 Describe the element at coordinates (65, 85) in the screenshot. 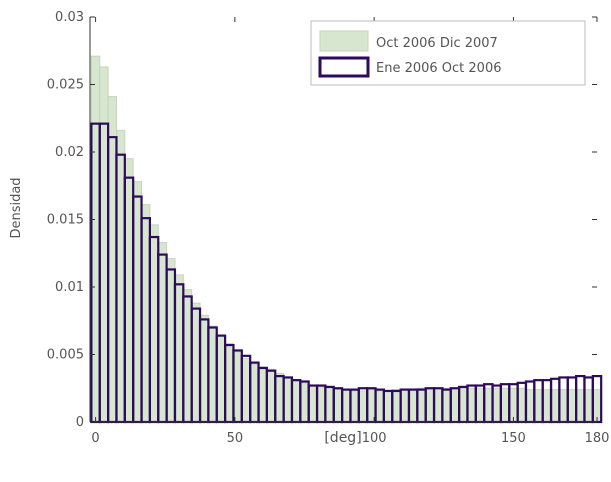

I see `y-tick-label-5: 0.025` at that location.